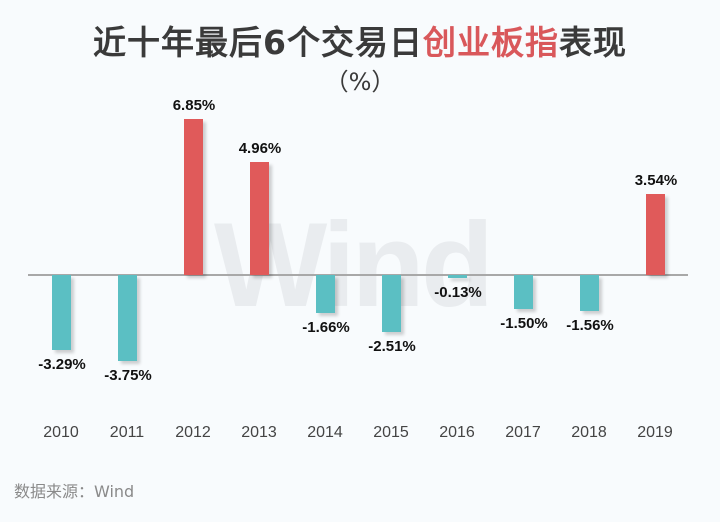 The width and height of the screenshot is (720, 522). Describe the element at coordinates (656, 181) in the screenshot. I see `value-label: 3.54%` at that location.